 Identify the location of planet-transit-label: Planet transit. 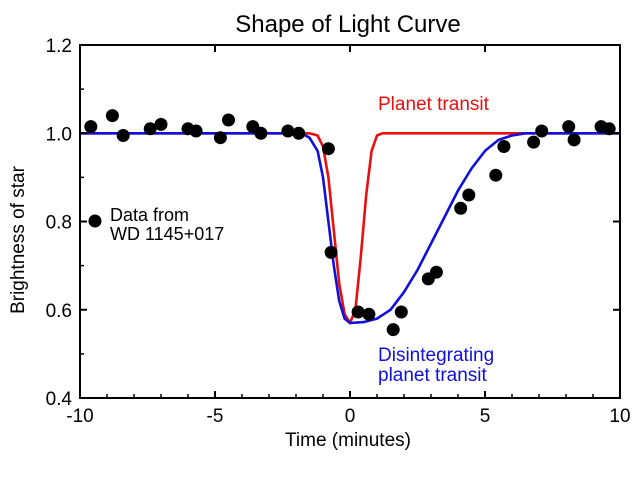
(434, 104).